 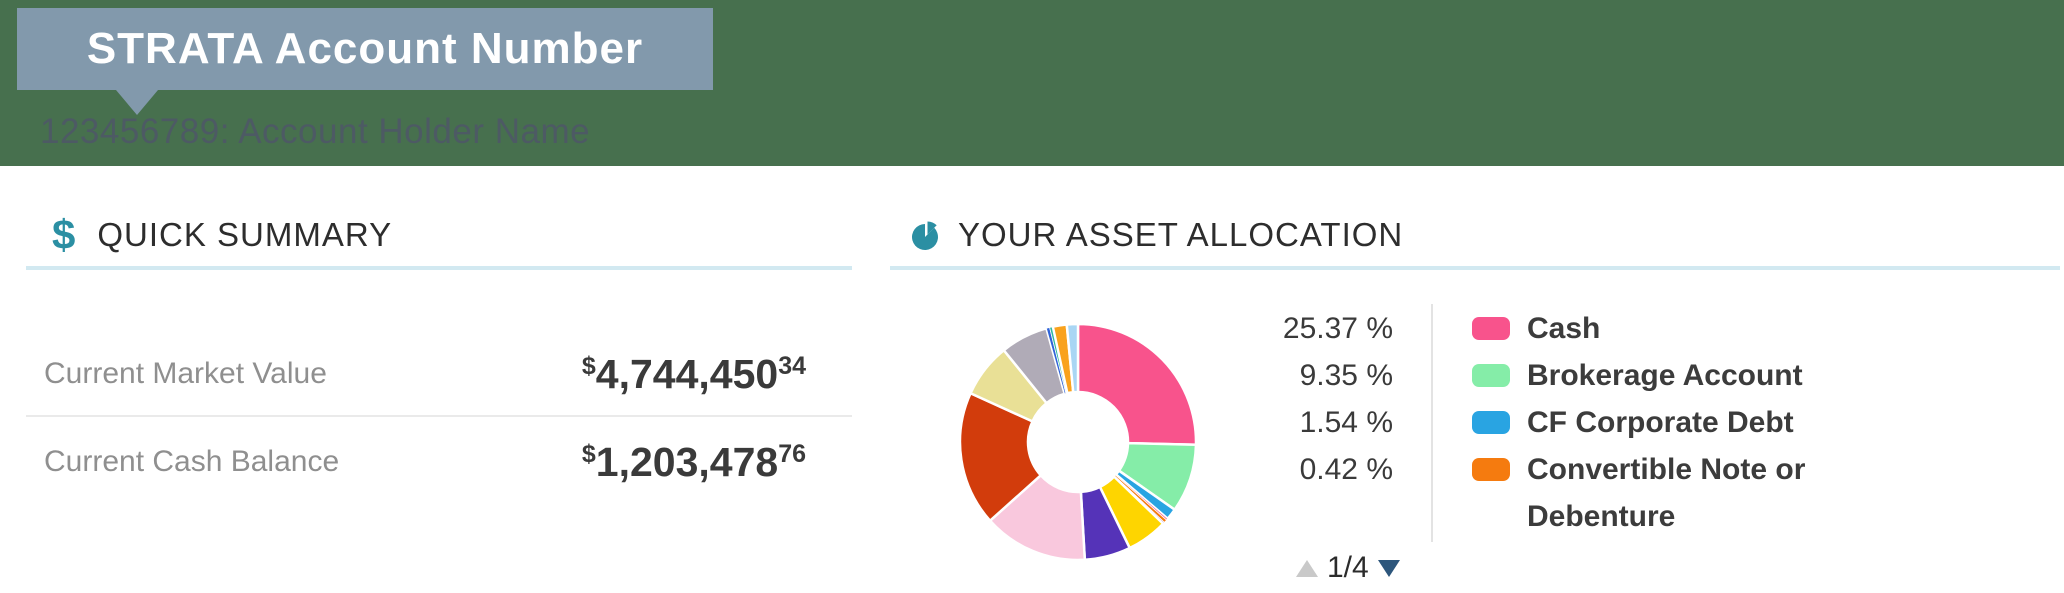 What do you see at coordinates (1346, 422) in the screenshot?
I see `percent-value: 1.54 %` at bounding box center [1346, 422].